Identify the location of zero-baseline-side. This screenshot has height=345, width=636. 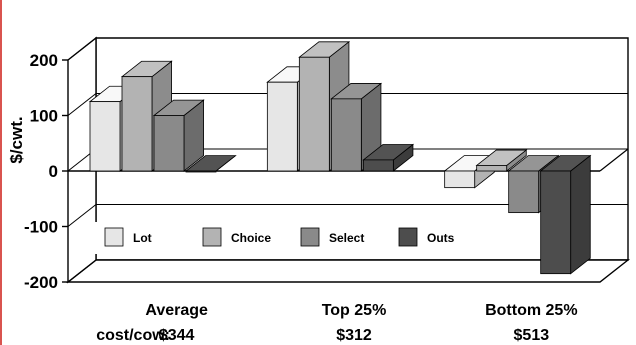
(614, 160).